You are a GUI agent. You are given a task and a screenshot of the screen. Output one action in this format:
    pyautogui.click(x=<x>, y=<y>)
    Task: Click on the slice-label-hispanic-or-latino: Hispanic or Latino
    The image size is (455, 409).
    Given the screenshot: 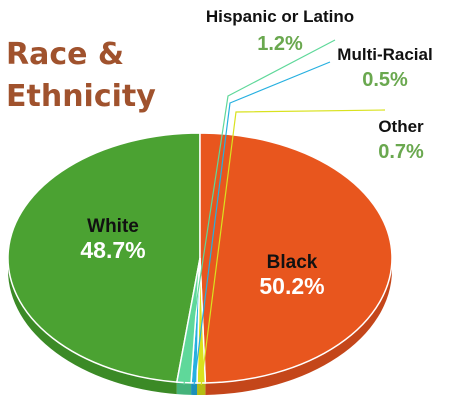 What is the action you would take?
    pyautogui.click(x=280, y=16)
    